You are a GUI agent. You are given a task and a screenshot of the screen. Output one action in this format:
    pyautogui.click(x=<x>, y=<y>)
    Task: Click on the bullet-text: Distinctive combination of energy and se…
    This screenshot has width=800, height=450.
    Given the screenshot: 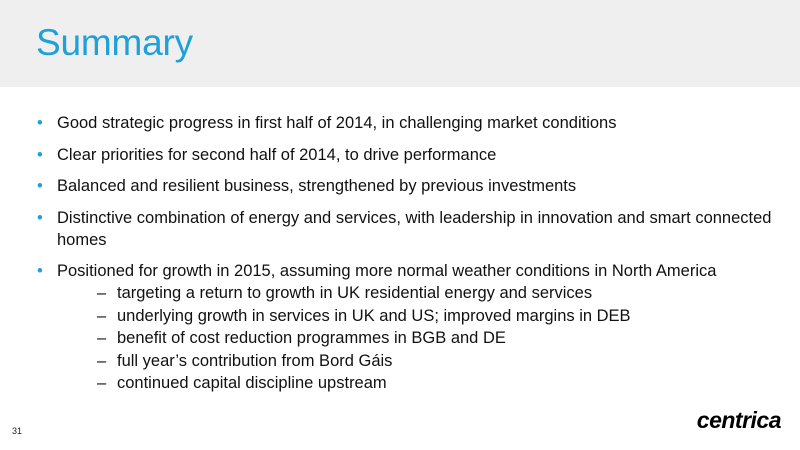 What is the action you would take?
    pyautogui.click(x=414, y=228)
    